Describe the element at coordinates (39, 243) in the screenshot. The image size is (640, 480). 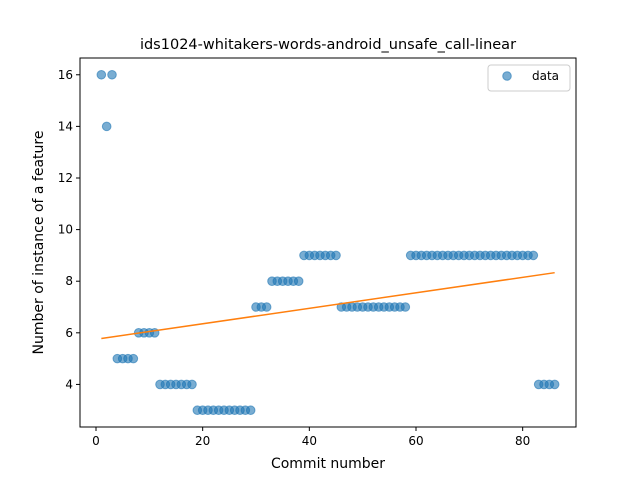
I see `y-axis-label: Number of instance of a feature` at that location.